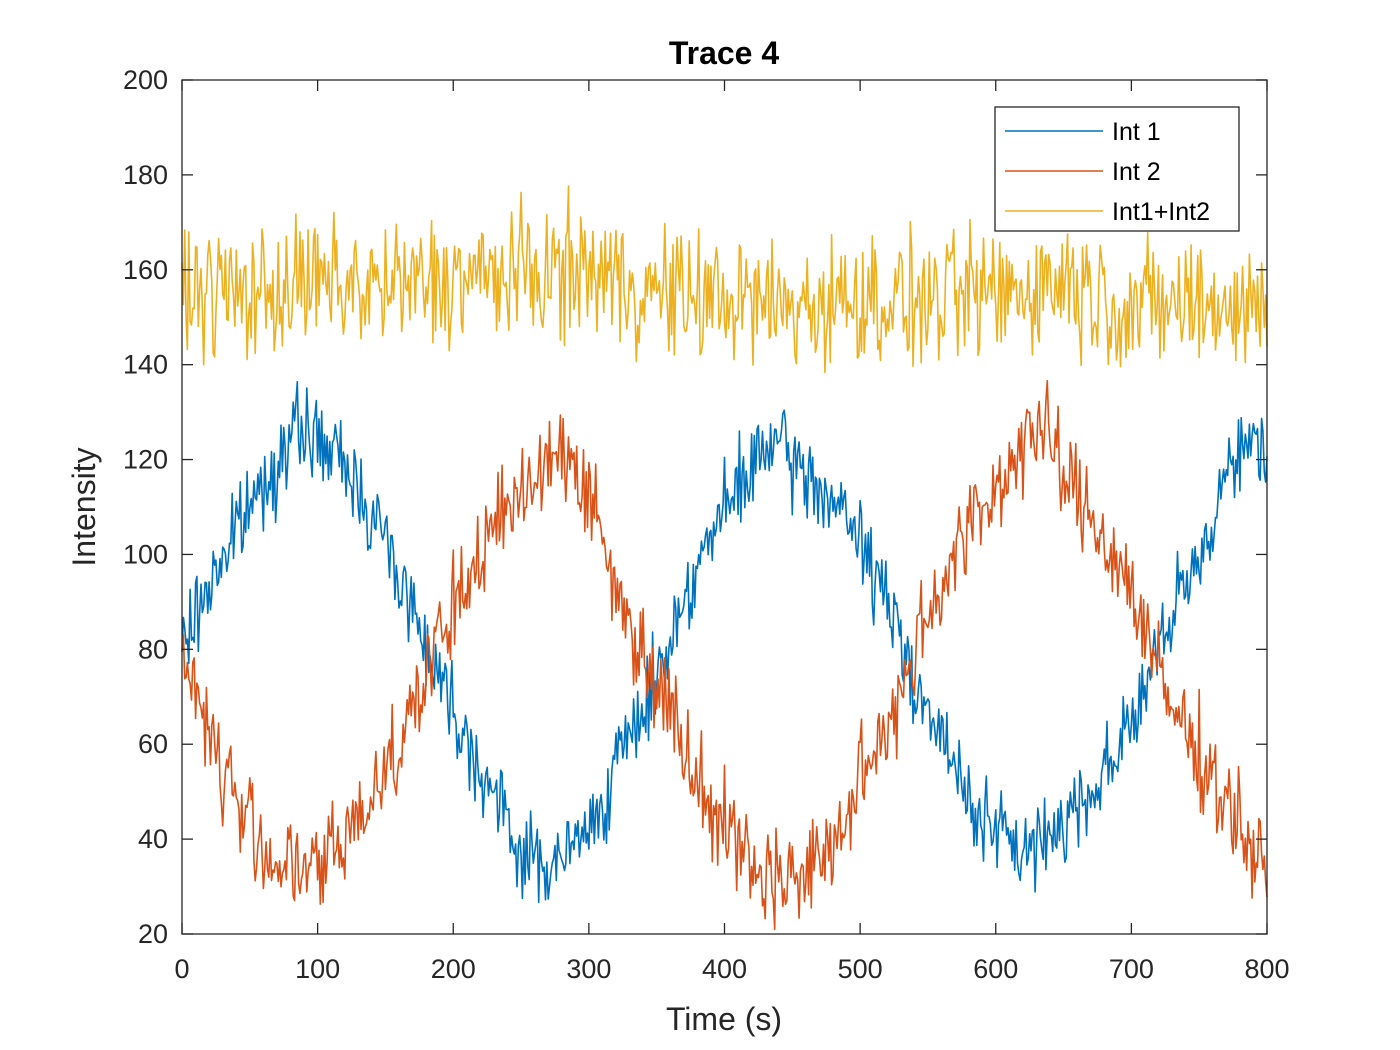  Describe the element at coordinates (181, 969) in the screenshot. I see `x-tick-label: 0` at that location.